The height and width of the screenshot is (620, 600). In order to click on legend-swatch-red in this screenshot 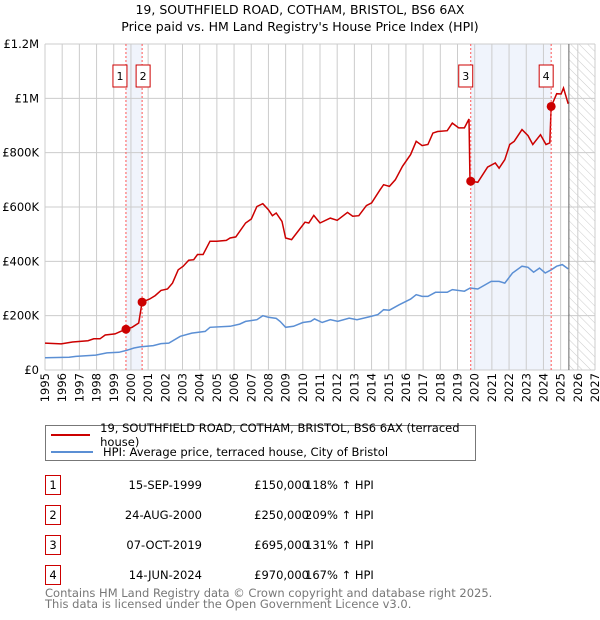, I will do `click(71, 435)`.